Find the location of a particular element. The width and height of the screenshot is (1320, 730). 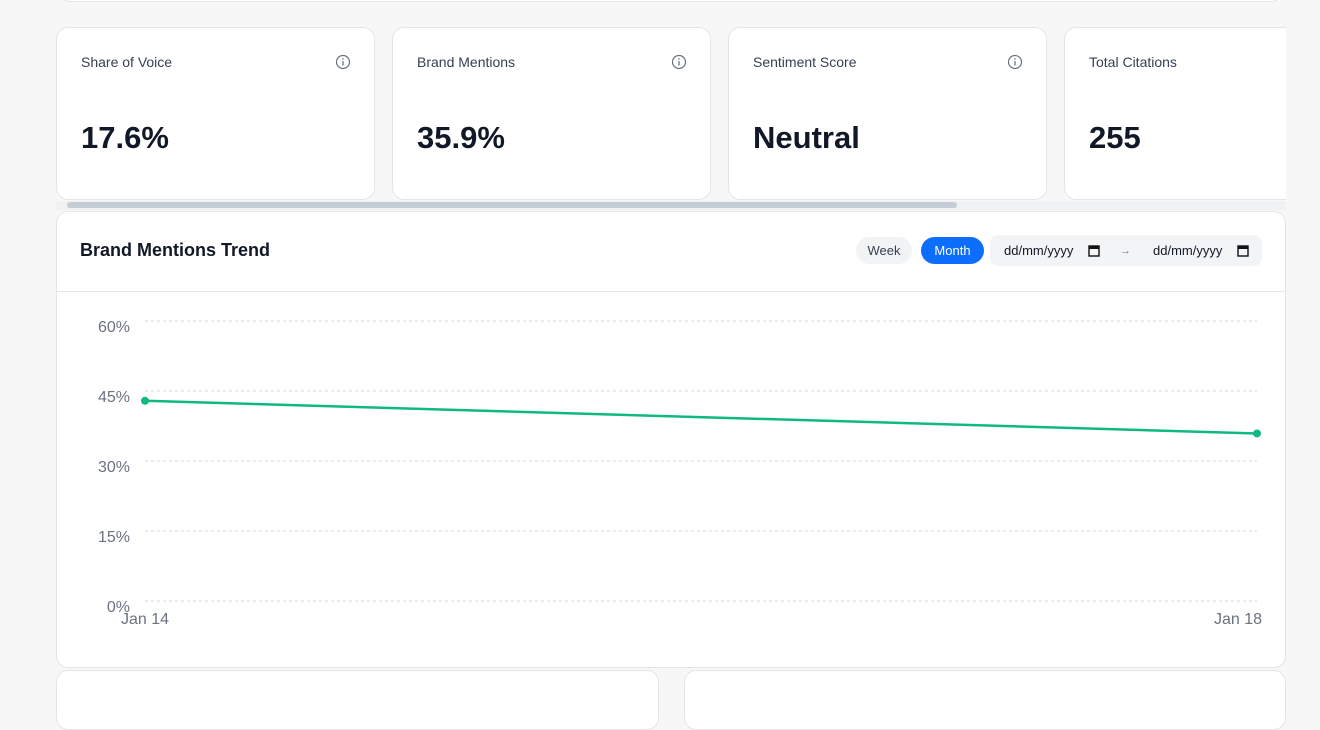

month-button: Month is located at coordinates (952, 250).